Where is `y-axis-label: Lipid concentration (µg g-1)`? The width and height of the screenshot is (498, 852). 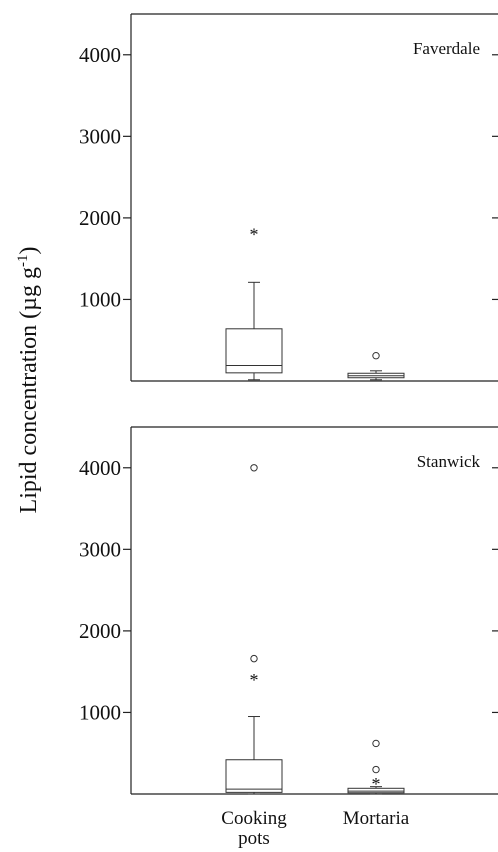
y-axis-label: Lipid concentration (µg g-1) is located at coordinates (28, 380).